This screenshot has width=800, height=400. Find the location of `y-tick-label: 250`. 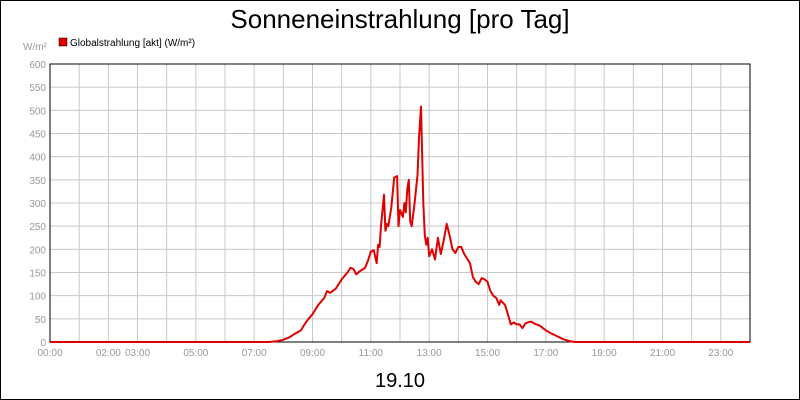

y-tick-label: 250 is located at coordinates (37, 227).